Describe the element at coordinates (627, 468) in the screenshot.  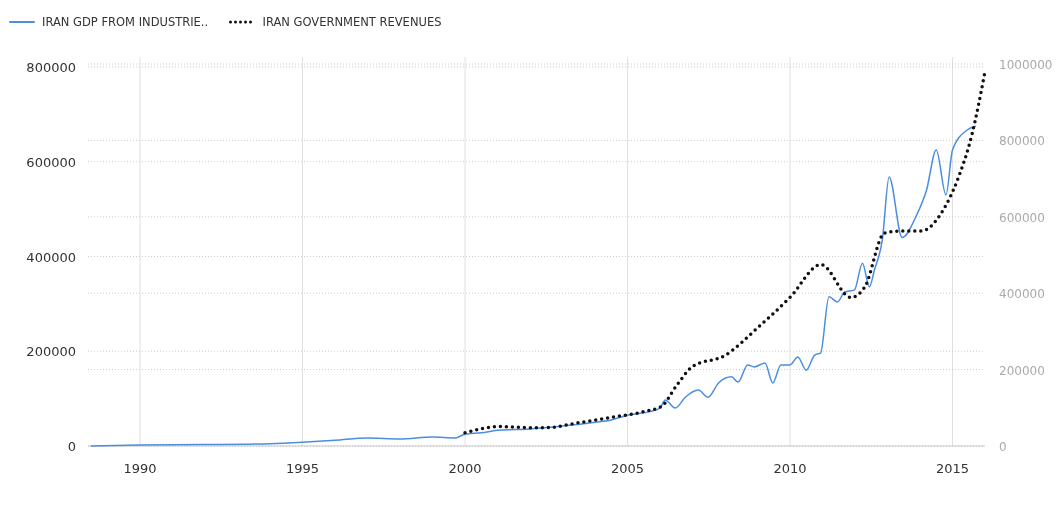
I see `x-tick-label: 2005` at that location.